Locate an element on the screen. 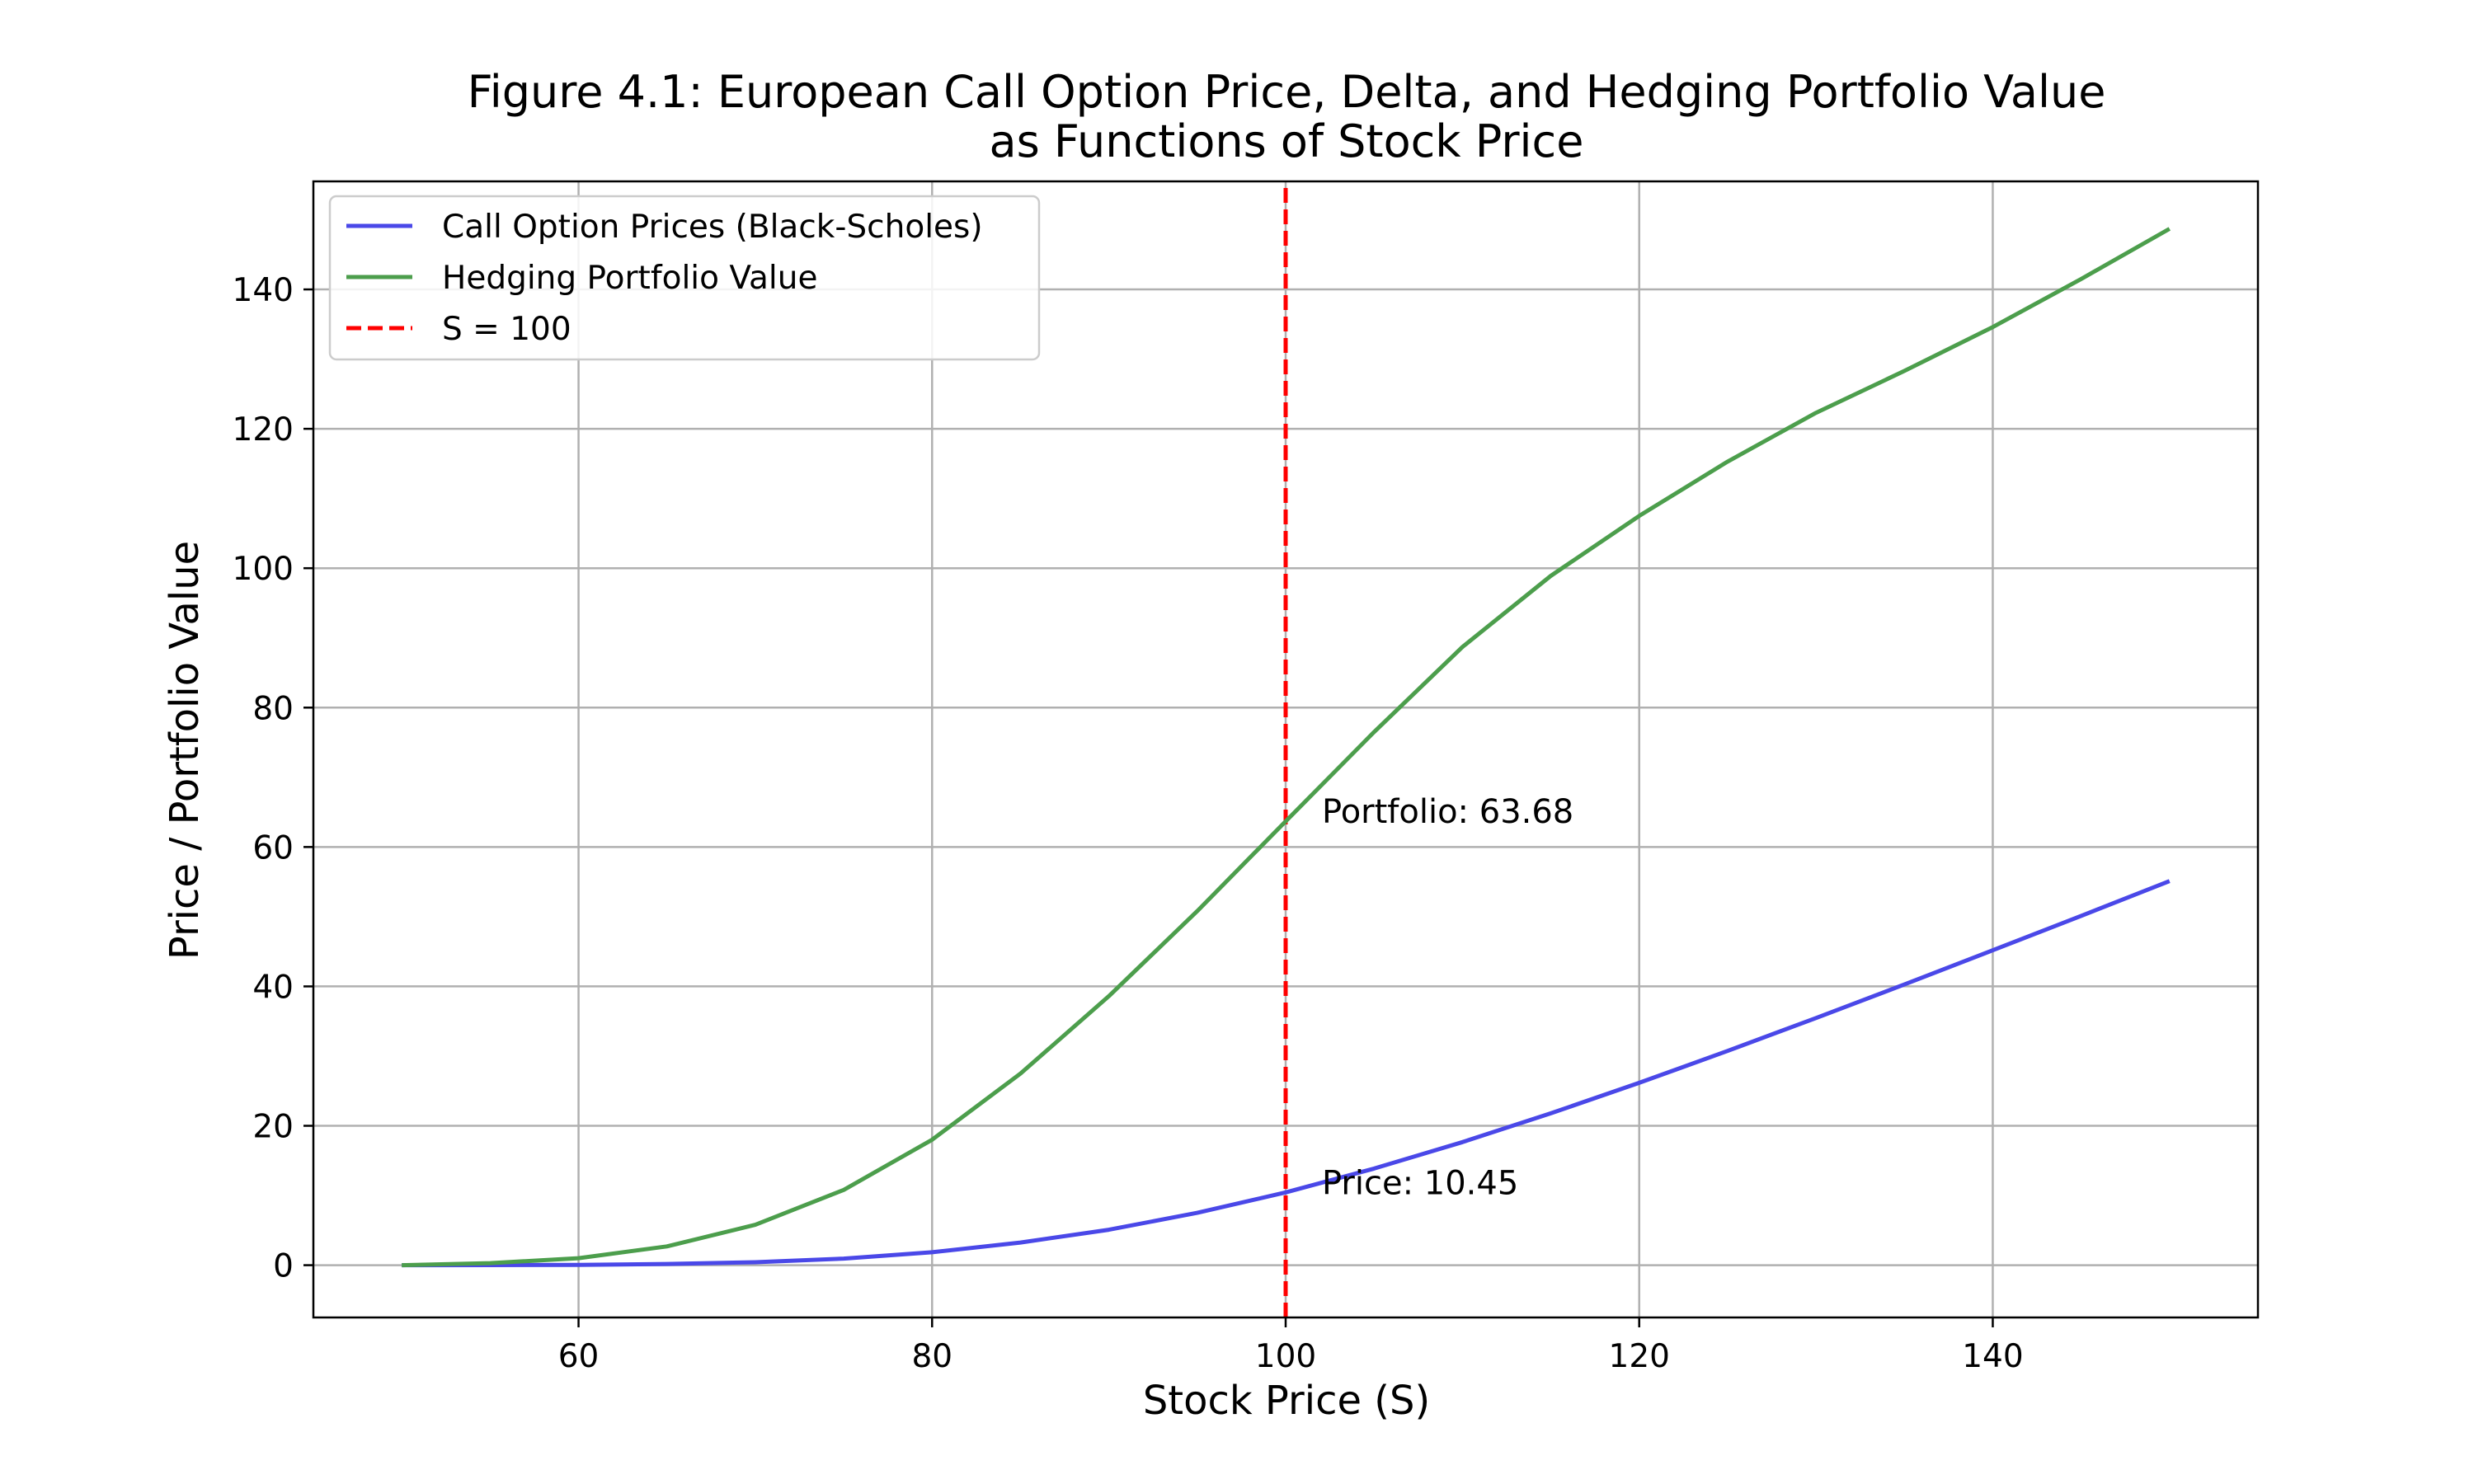 This screenshot has height=1484, width=2474. chart-subtitle: as Functions of Stock Price is located at coordinates (1287, 141).